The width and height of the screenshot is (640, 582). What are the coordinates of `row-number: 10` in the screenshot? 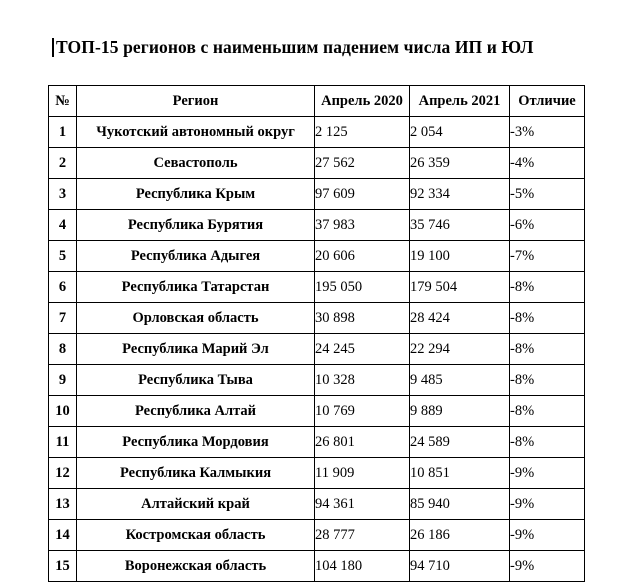 It's located at (62, 411).